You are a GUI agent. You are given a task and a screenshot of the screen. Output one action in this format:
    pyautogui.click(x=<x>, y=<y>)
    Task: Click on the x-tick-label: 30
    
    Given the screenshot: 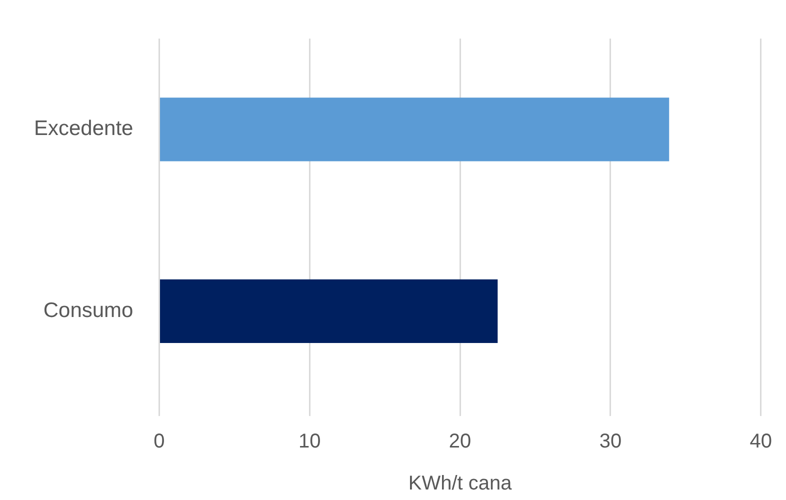 What is the action you would take?
    pyautogui.click(x=610, y=441)
    